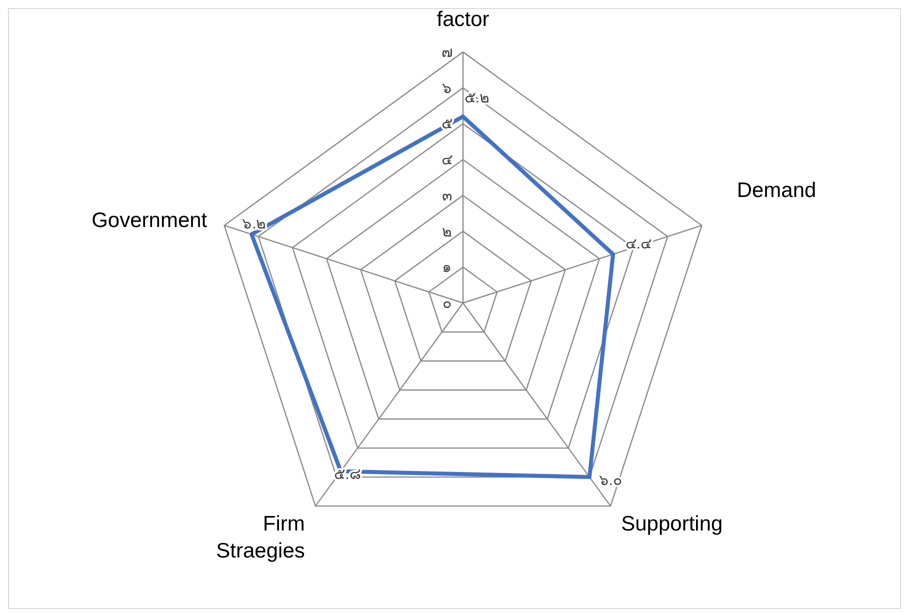 The width and height of the screenshot is (907, 613). I want to click on y-tick-label: ๓, so click(447, 195).